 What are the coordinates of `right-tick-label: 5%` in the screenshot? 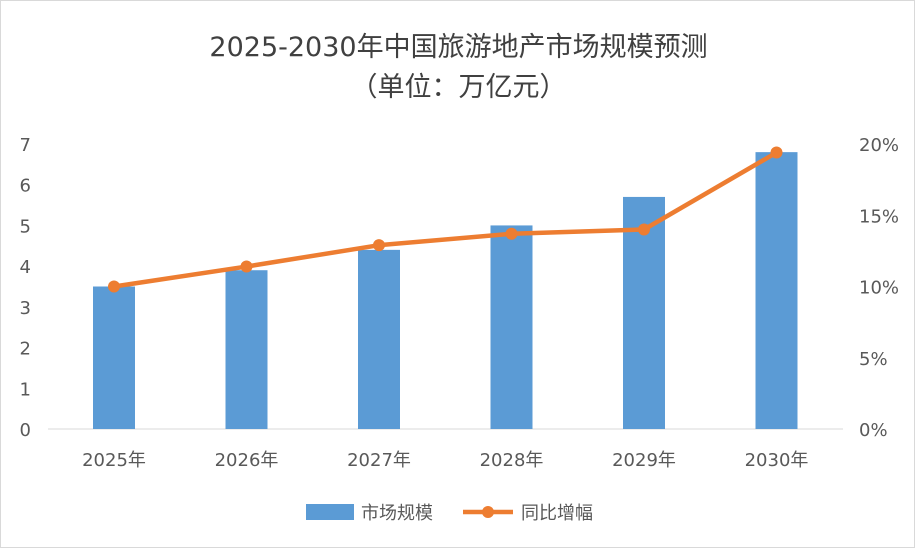 It's located at (873, 359).